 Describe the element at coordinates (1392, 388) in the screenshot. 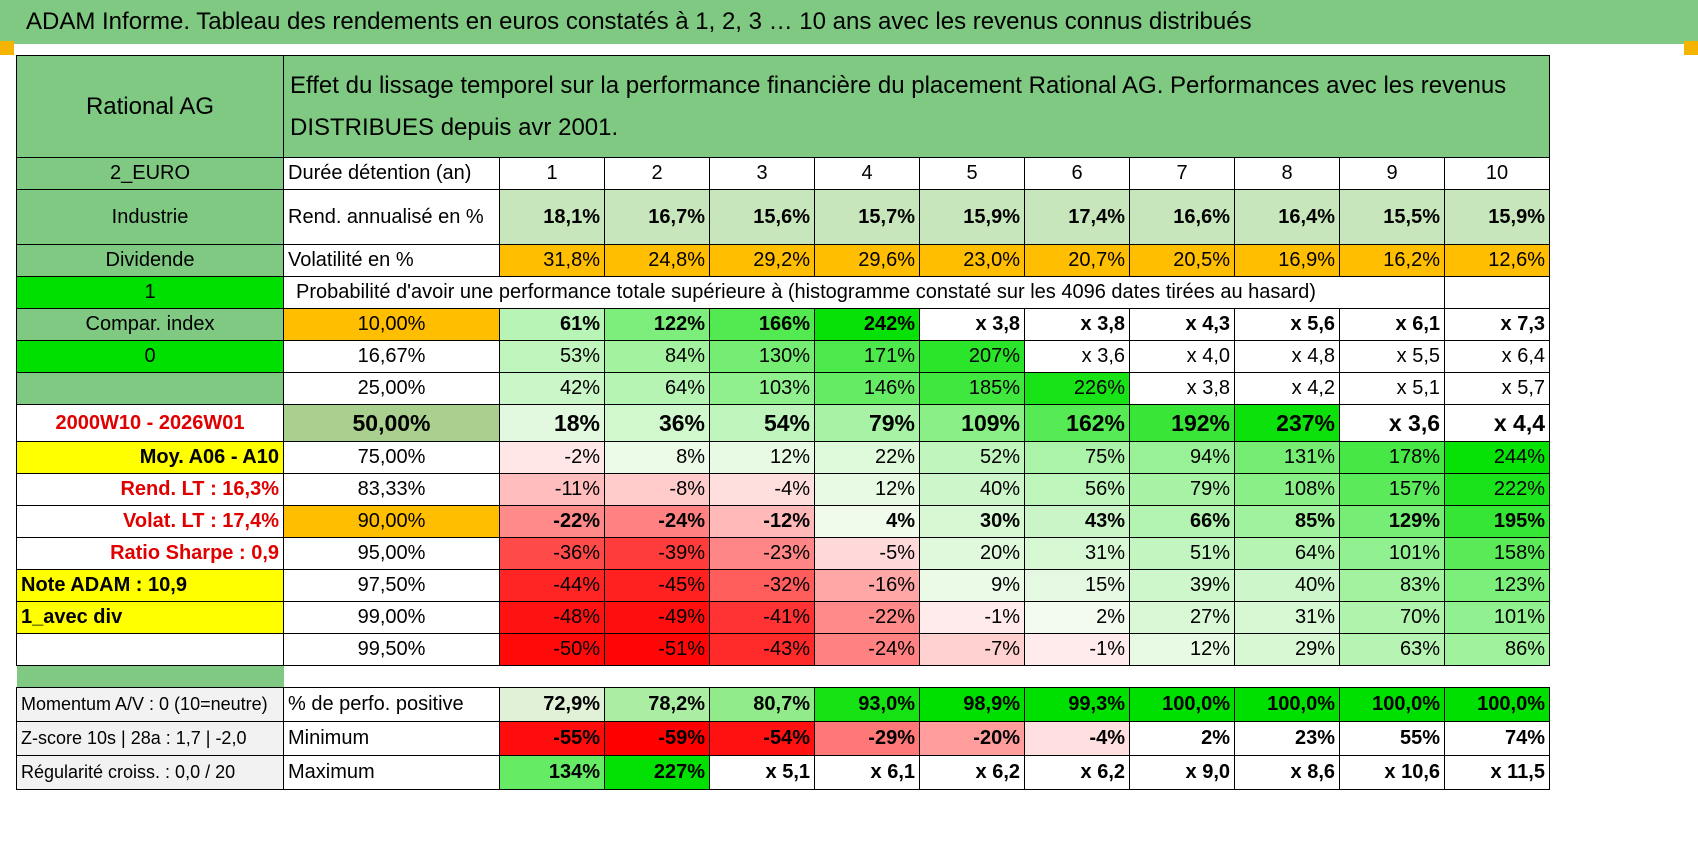

I see `prob-value: x 5,1` at that location.